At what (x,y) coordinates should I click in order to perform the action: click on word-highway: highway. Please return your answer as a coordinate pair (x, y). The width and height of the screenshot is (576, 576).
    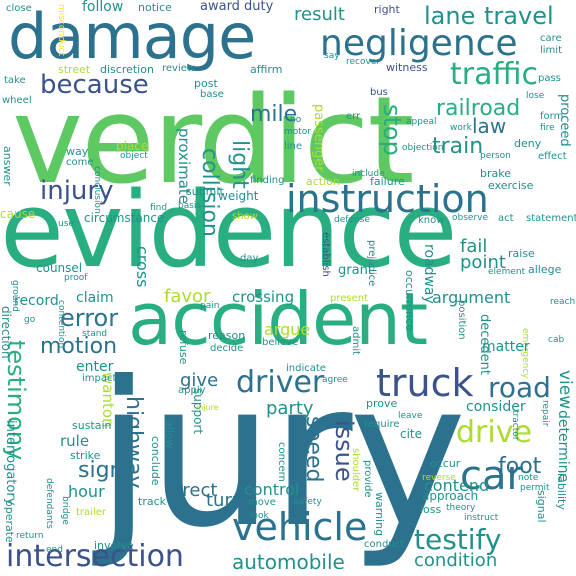
    Looking at the image, I should click on (133, 442).